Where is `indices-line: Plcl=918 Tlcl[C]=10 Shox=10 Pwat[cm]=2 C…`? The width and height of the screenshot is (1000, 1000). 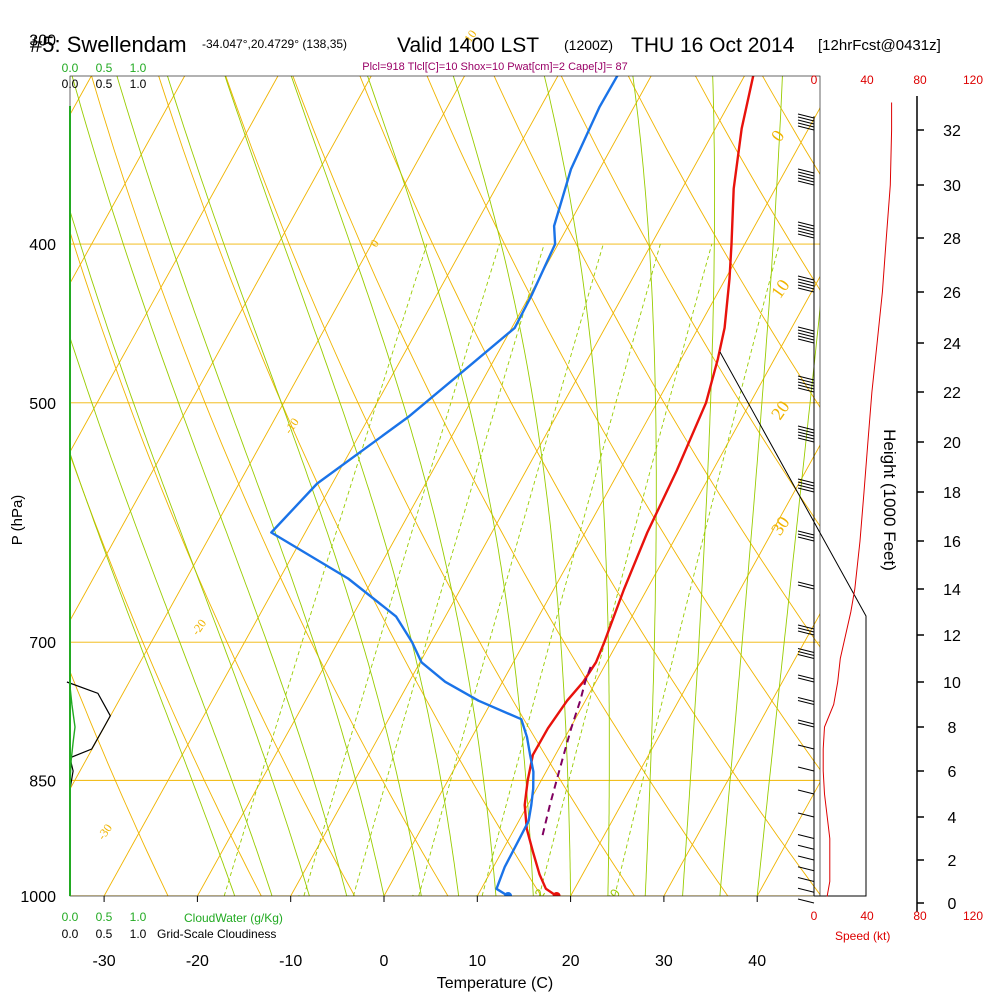
indices-line: Plcl=918 Tlcl[C]=10 Shox=10 Pwat[cm]=2 C… is located at coordinates (494, 67).